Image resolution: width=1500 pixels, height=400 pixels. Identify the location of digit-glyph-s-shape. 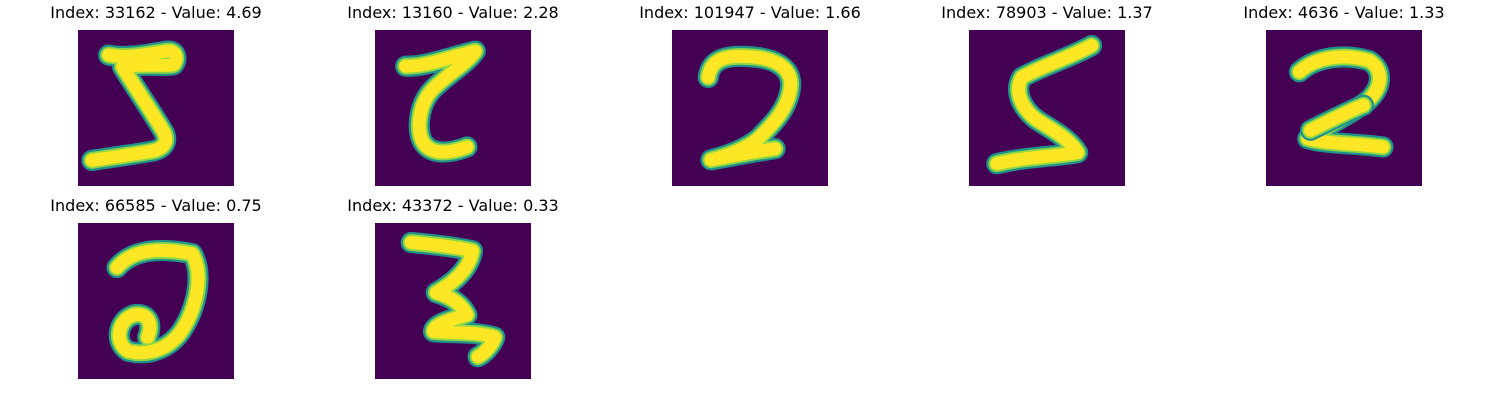
(1044, 105).